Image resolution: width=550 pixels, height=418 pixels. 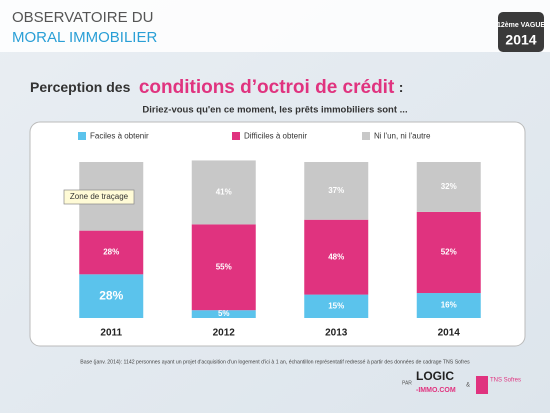 I want to click on legend-label: Ni l'un, ni l'autre, so click(x=402, y=136).